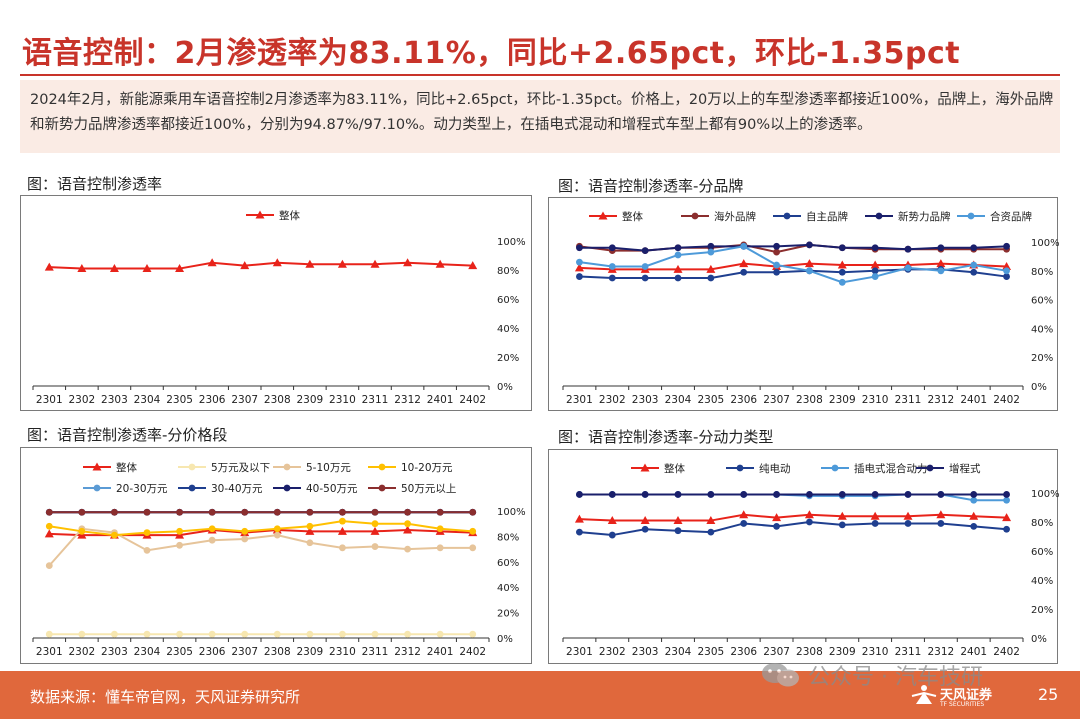 The width and height of the screenshot is (1080, 719). What do you see at coordinates (114, 652) in the screenshot?
I see `x-tick-label: 2303` at bounding box center [114, 652].